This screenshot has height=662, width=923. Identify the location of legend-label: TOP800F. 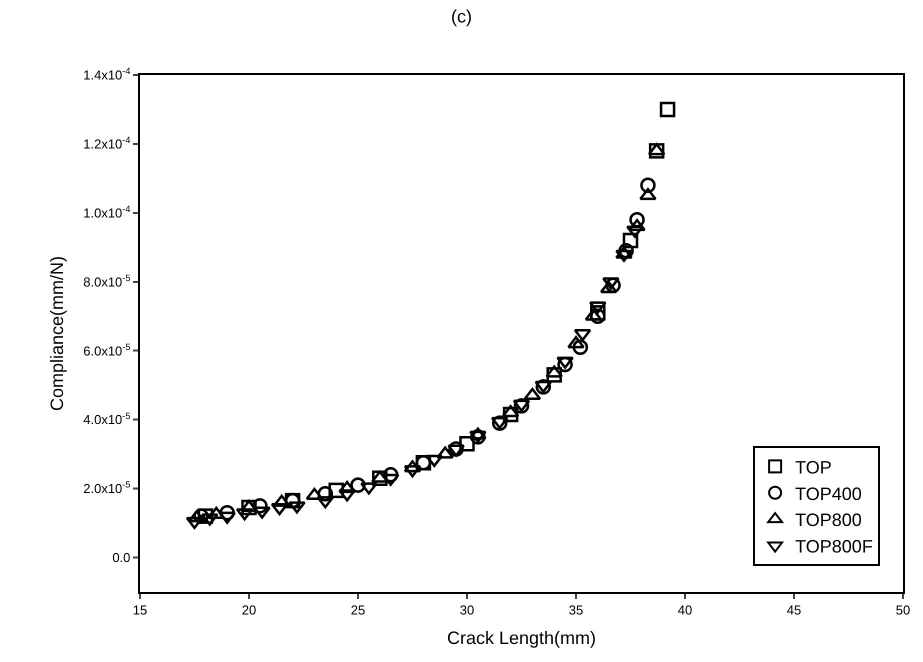
(834, 546).